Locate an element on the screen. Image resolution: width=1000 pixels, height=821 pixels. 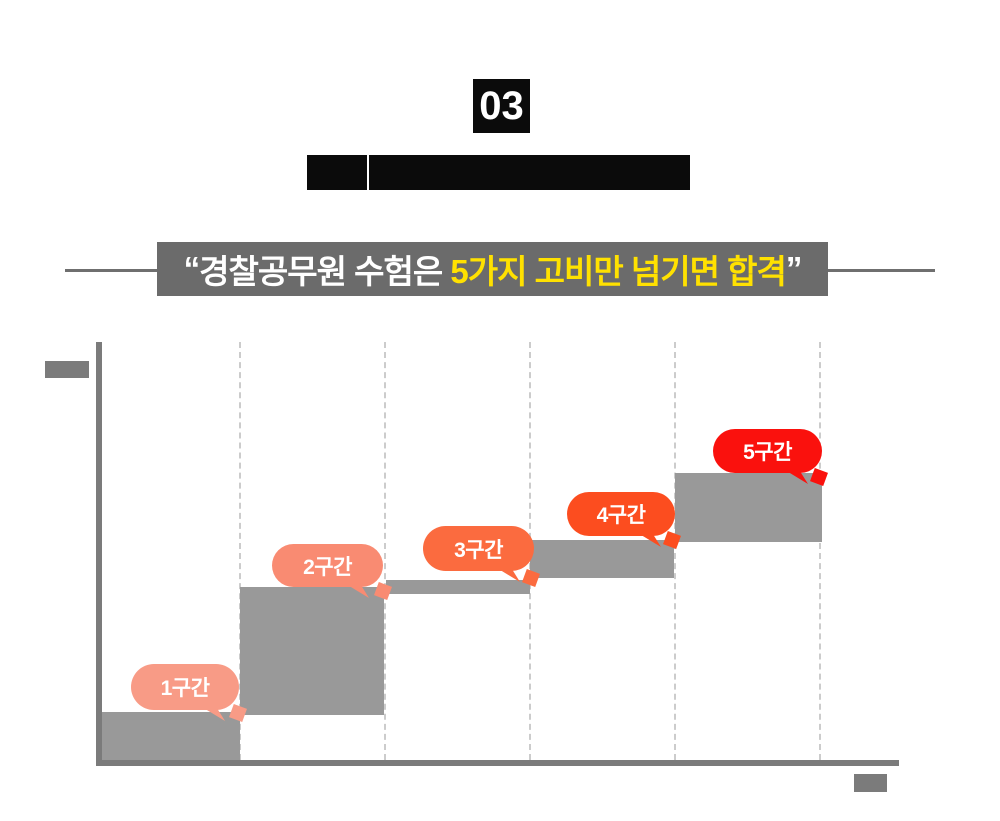
step-bubble-5: 5구간 is located at coordinates (767, 451).